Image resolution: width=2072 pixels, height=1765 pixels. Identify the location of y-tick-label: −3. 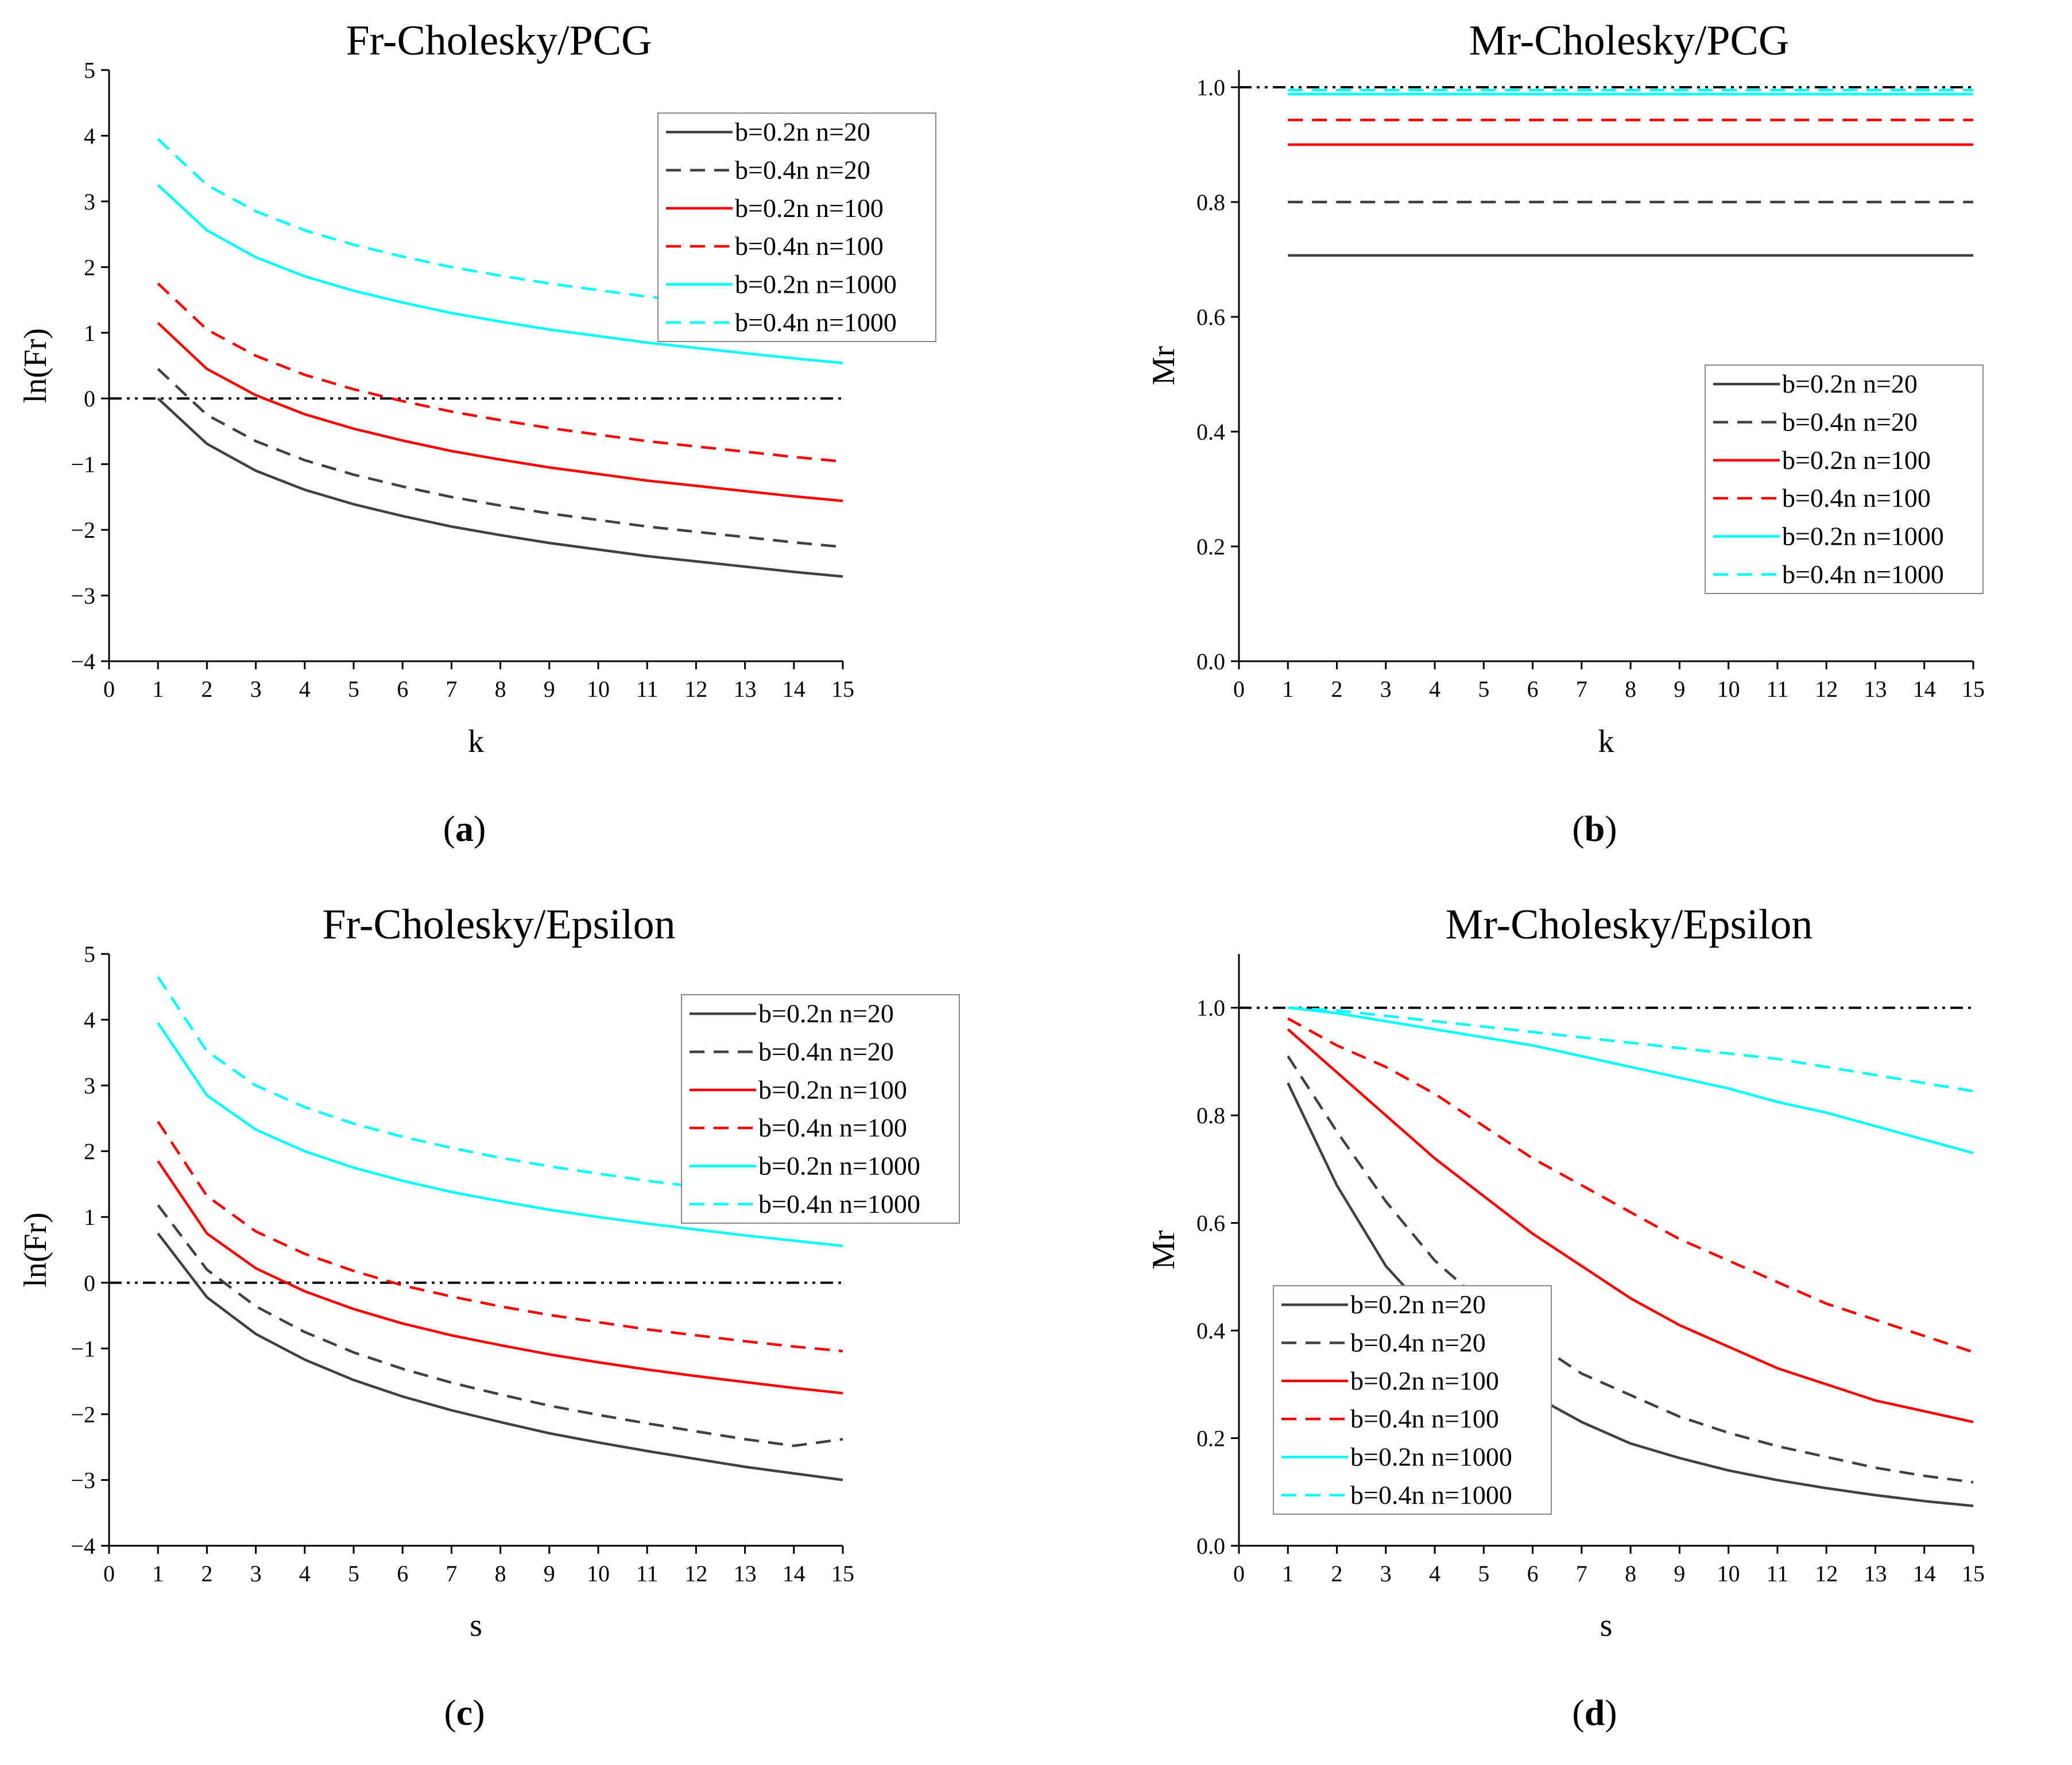
(83, 596).